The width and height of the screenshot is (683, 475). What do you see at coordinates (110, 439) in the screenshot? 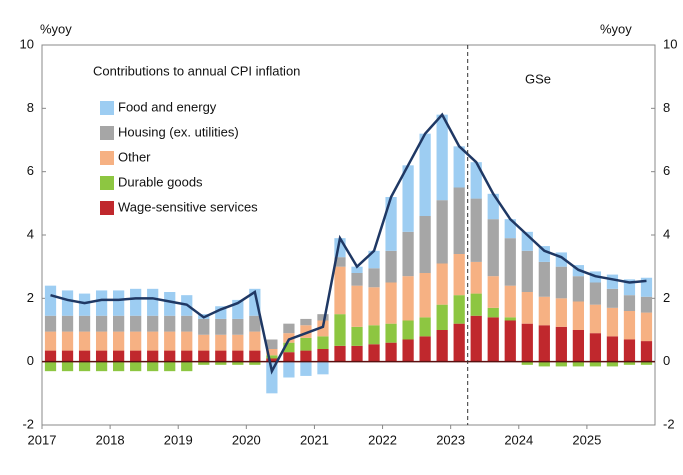
I see `x-tick-label: 2018` at bounding box center [110, 439].